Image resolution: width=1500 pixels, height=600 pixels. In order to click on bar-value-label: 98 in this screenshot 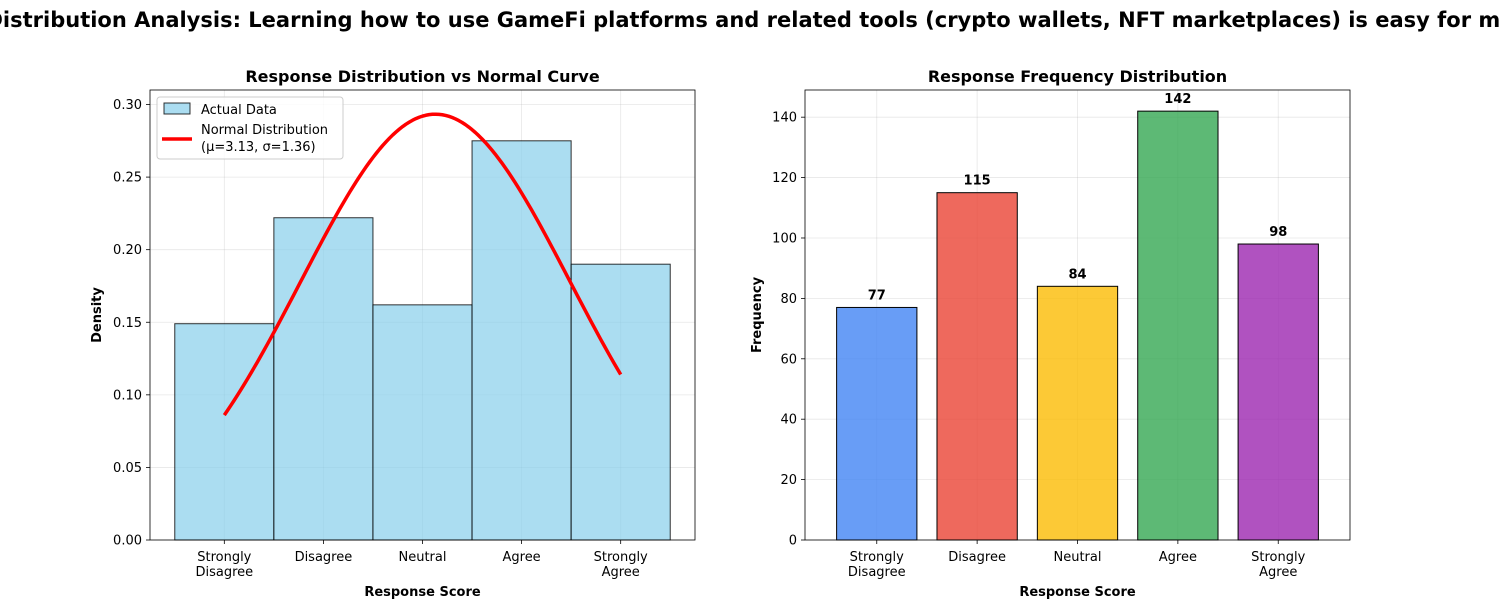, I will do `click(1278, 232)`.